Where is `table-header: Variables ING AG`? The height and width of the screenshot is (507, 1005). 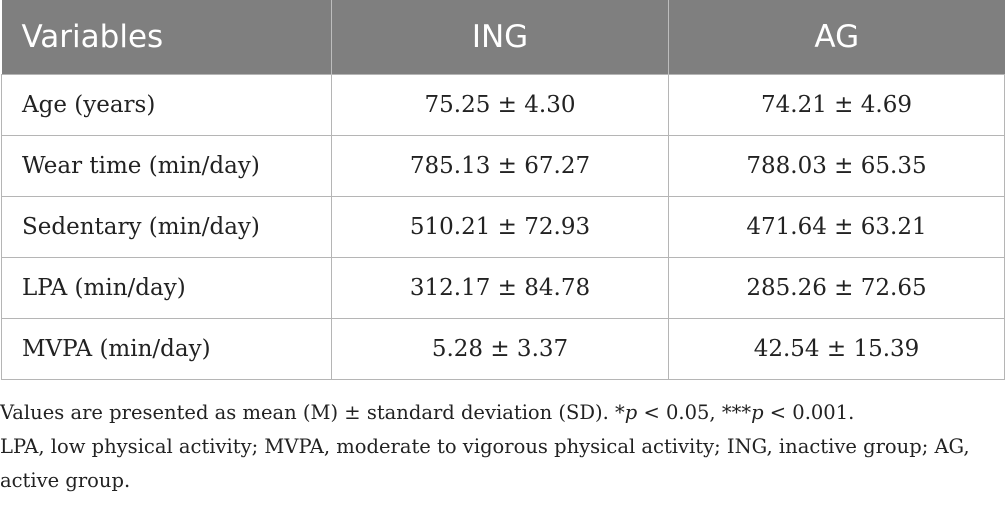
table-header: Variables ING AG is located at coordinates (503, 37).